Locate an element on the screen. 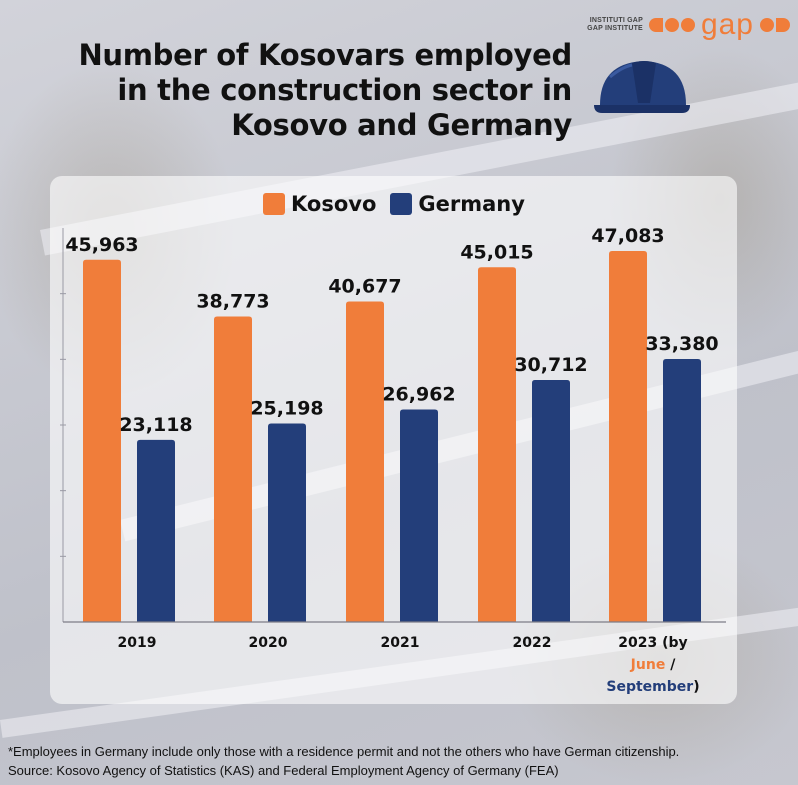 The image size is (798, 785). legend-label-kosovo: Kosovo is located at coordinates (334, 204).